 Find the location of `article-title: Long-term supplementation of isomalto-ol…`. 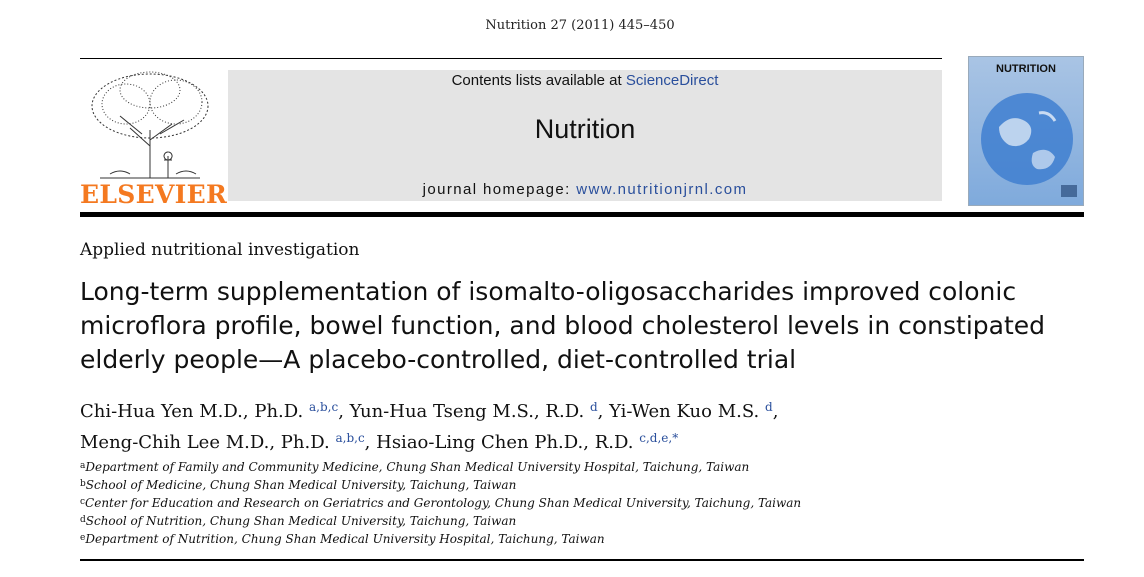

article-title: Long-term supplementation of isomalto-ol… is located at coordinates (563, 325).